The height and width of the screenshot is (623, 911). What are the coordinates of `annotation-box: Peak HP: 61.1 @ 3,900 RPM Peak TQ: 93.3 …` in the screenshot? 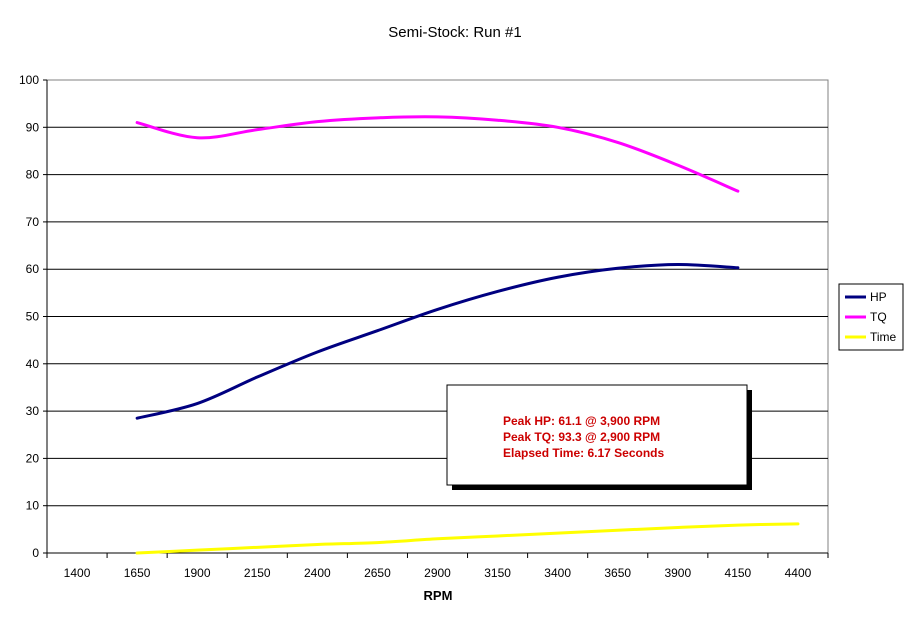 It's located at (599, 437).